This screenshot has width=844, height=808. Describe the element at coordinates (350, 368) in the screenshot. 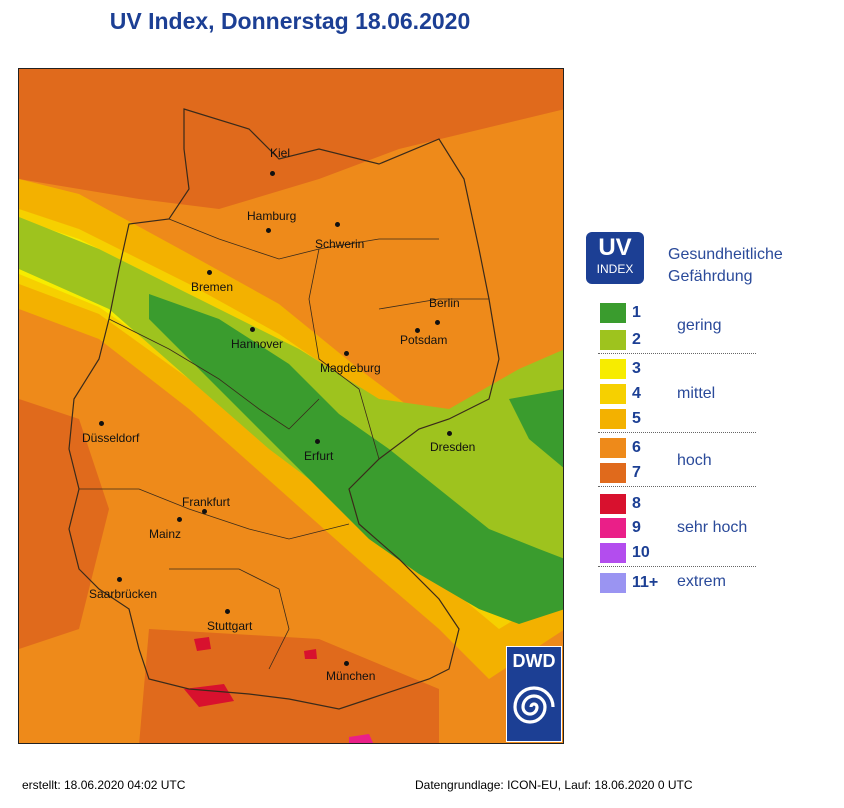

I see `city-label-magdeburg: Magdeburg` at that location.